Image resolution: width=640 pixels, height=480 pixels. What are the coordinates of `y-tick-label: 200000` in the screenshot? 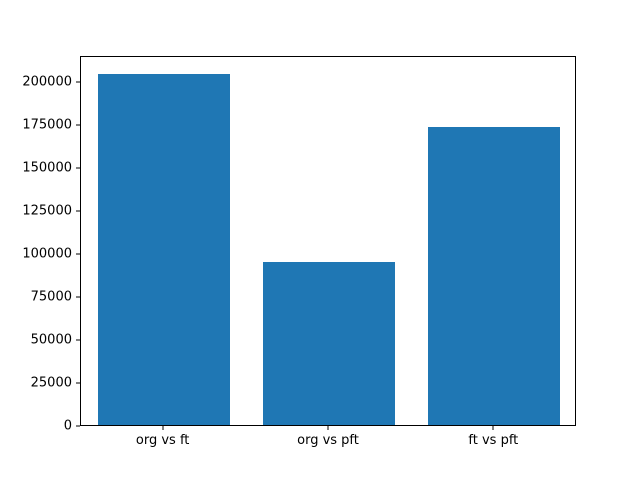 It's located at (47, 82).